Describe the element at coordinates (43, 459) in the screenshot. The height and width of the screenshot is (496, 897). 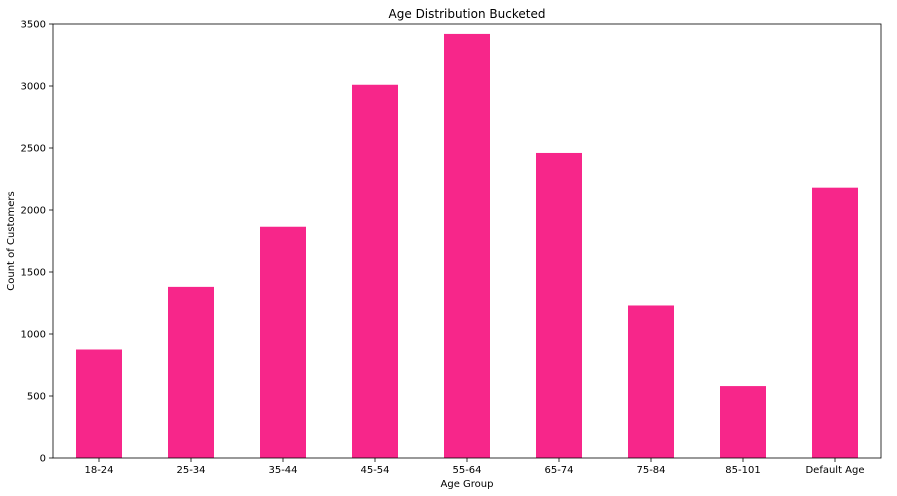
I see `y-tick-label: 0` at that location.